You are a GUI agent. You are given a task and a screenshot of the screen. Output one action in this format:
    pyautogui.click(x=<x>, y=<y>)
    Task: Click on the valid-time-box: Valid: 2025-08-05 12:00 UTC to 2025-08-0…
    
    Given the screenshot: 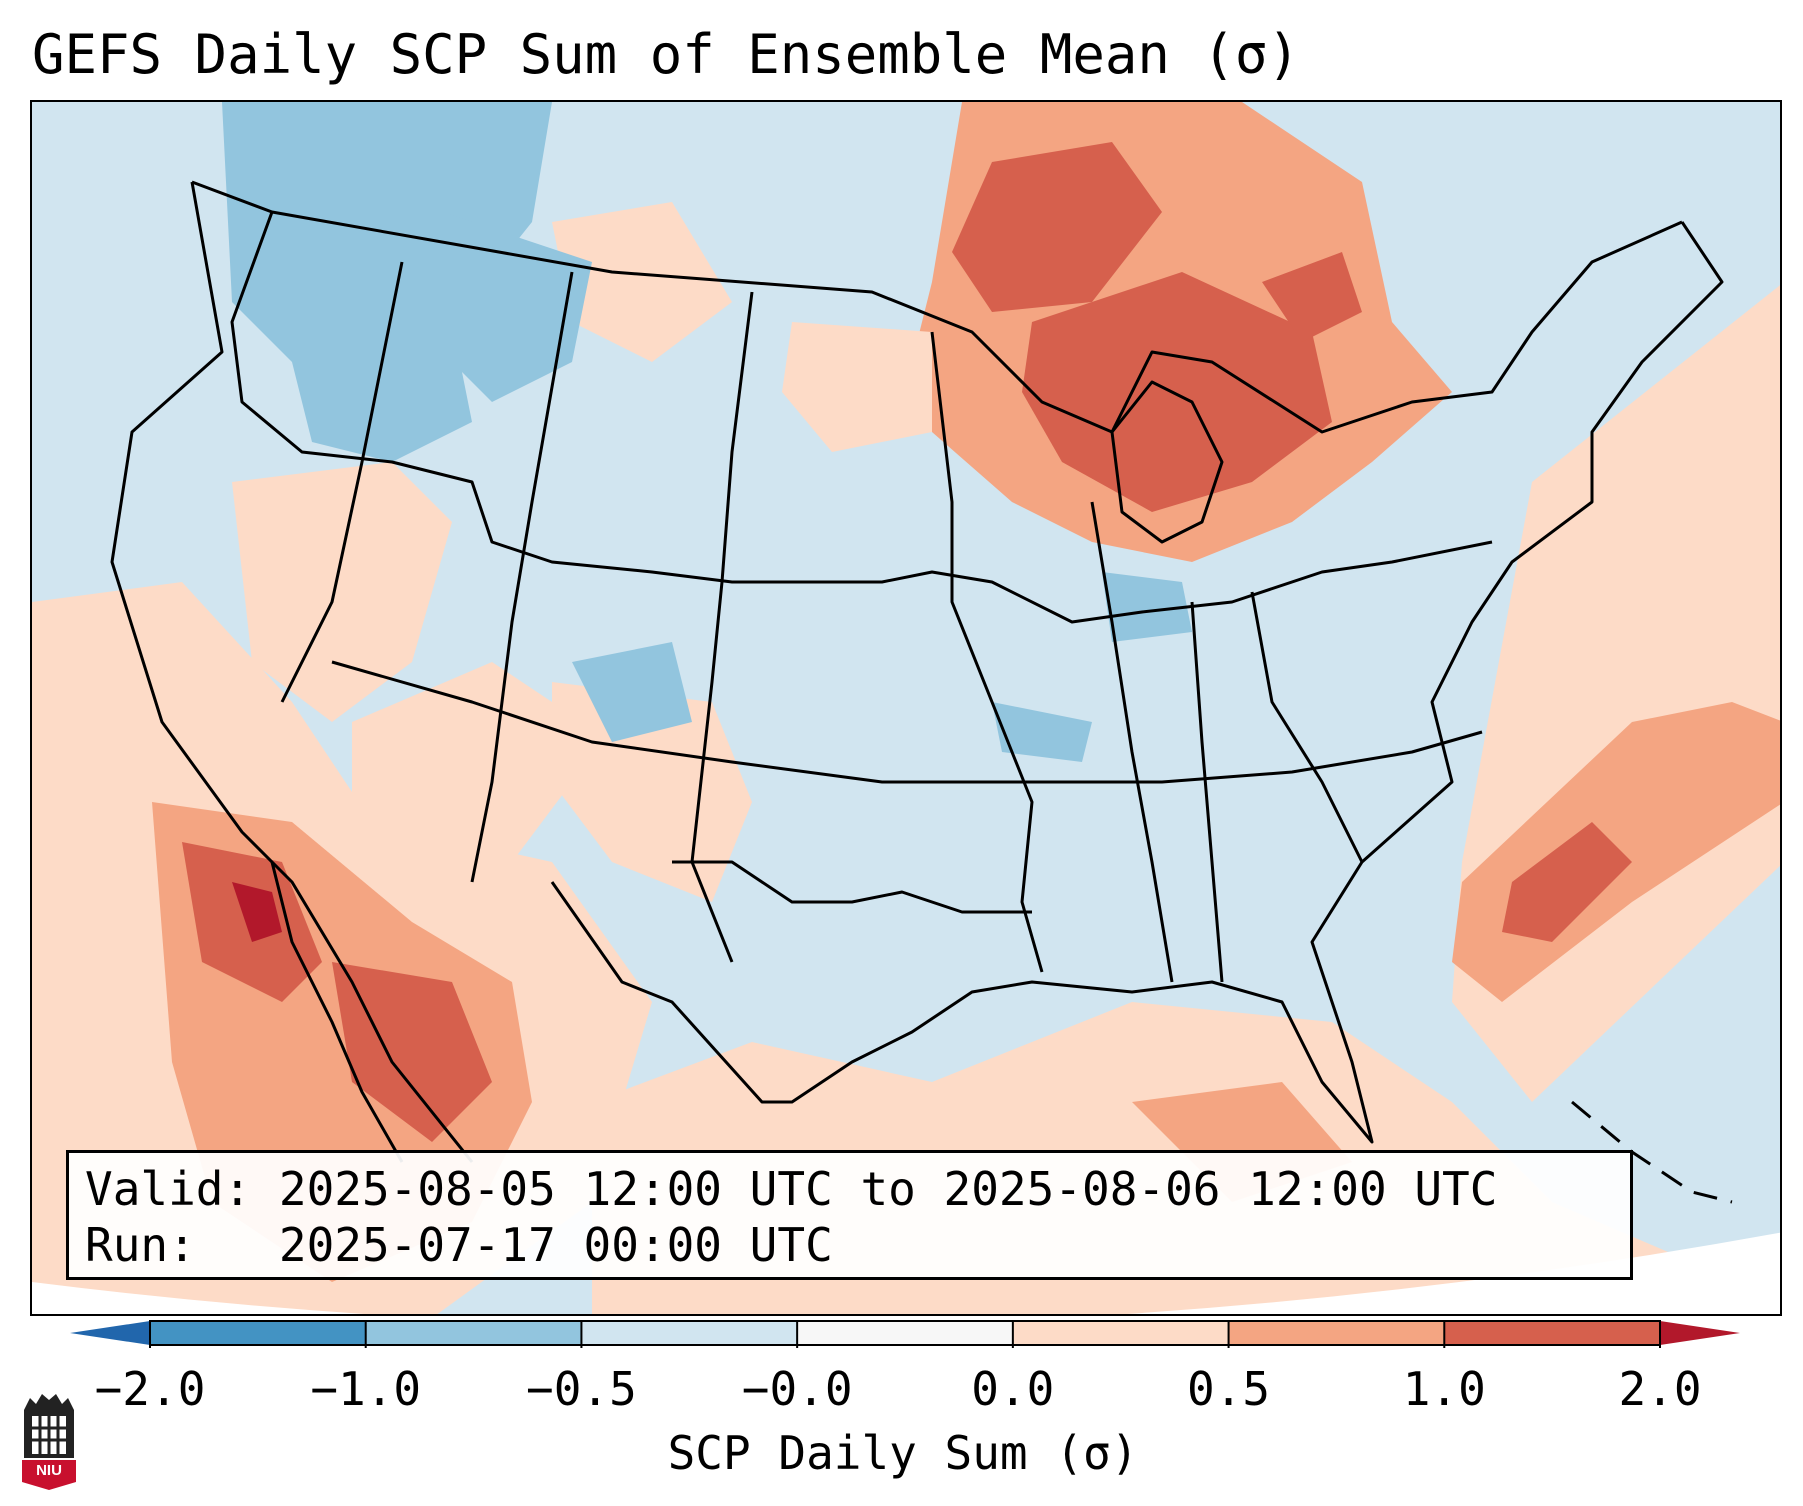 What is the action you would take?
    pyautogui.click(x=849, y=1215)
    